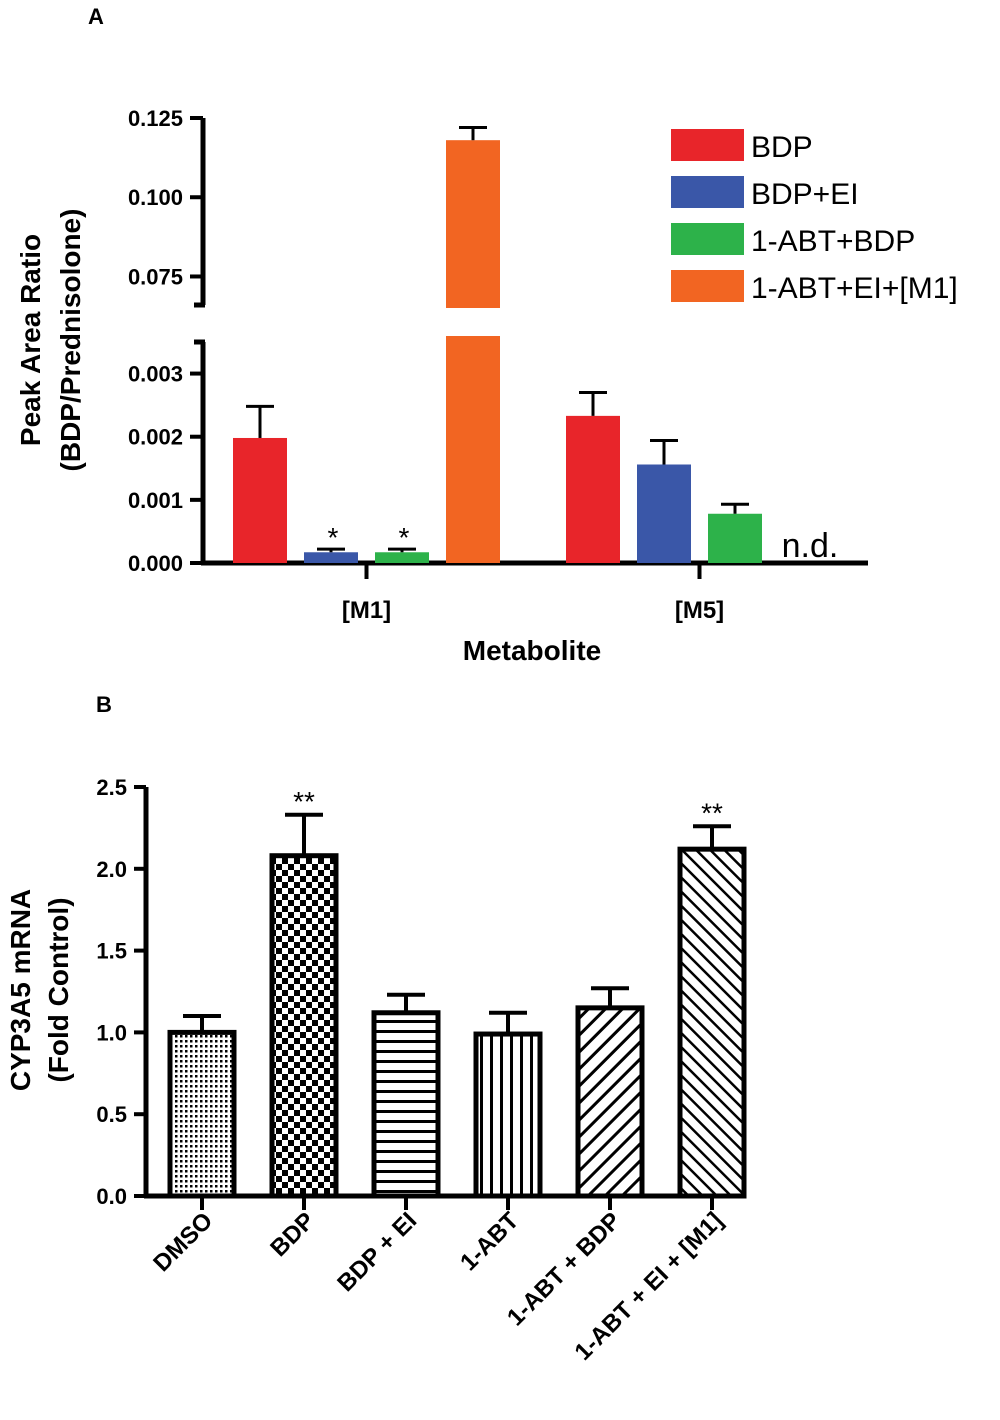  I want to click on y-tick-label: 2.5, so click(111, 787).